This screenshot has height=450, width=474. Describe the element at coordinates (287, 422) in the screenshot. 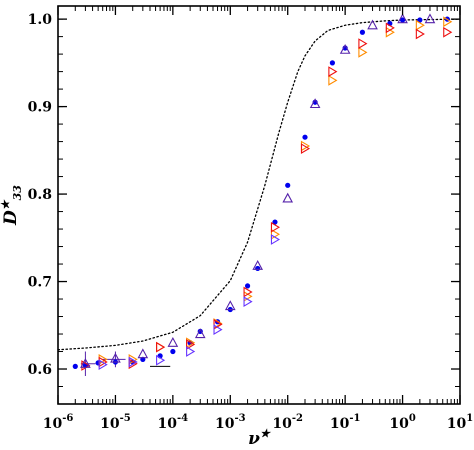

I see `x-tick-label: 10⁻²` at that location.